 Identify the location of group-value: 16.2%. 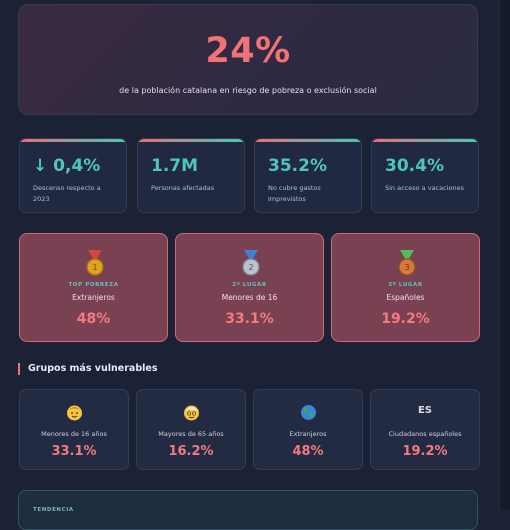
(191, 451).